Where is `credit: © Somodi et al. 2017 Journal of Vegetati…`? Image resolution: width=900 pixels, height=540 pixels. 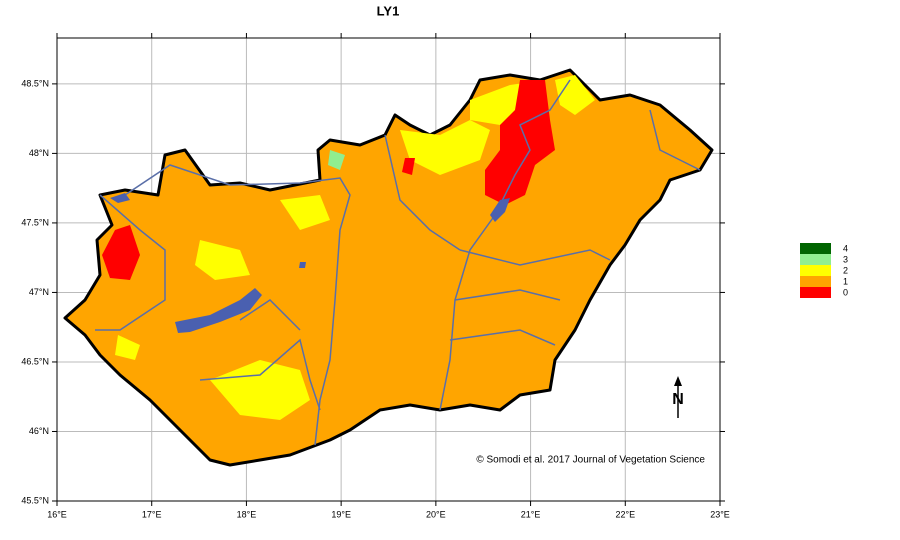
credit: © Somodi et al. 2017 Journal of Vegetati… is located at coordinates (590, 460).